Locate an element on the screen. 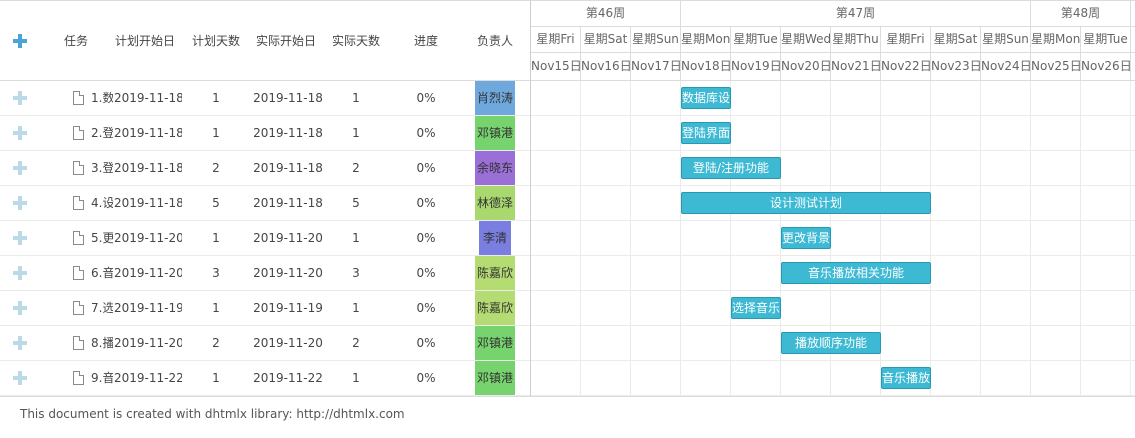  table-row: 9.音 2019-11-22 1 2019-11-22 1 0% 邓镇港 is located at coordinates (265, 378).